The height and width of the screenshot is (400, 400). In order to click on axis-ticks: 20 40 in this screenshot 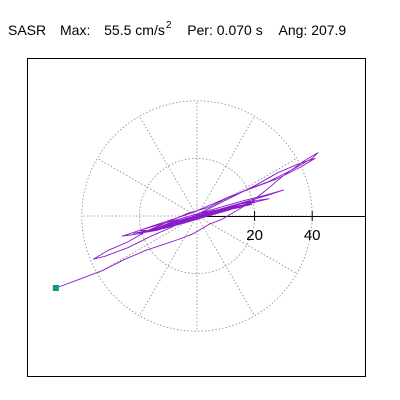, I will do `click(283, 227)`.